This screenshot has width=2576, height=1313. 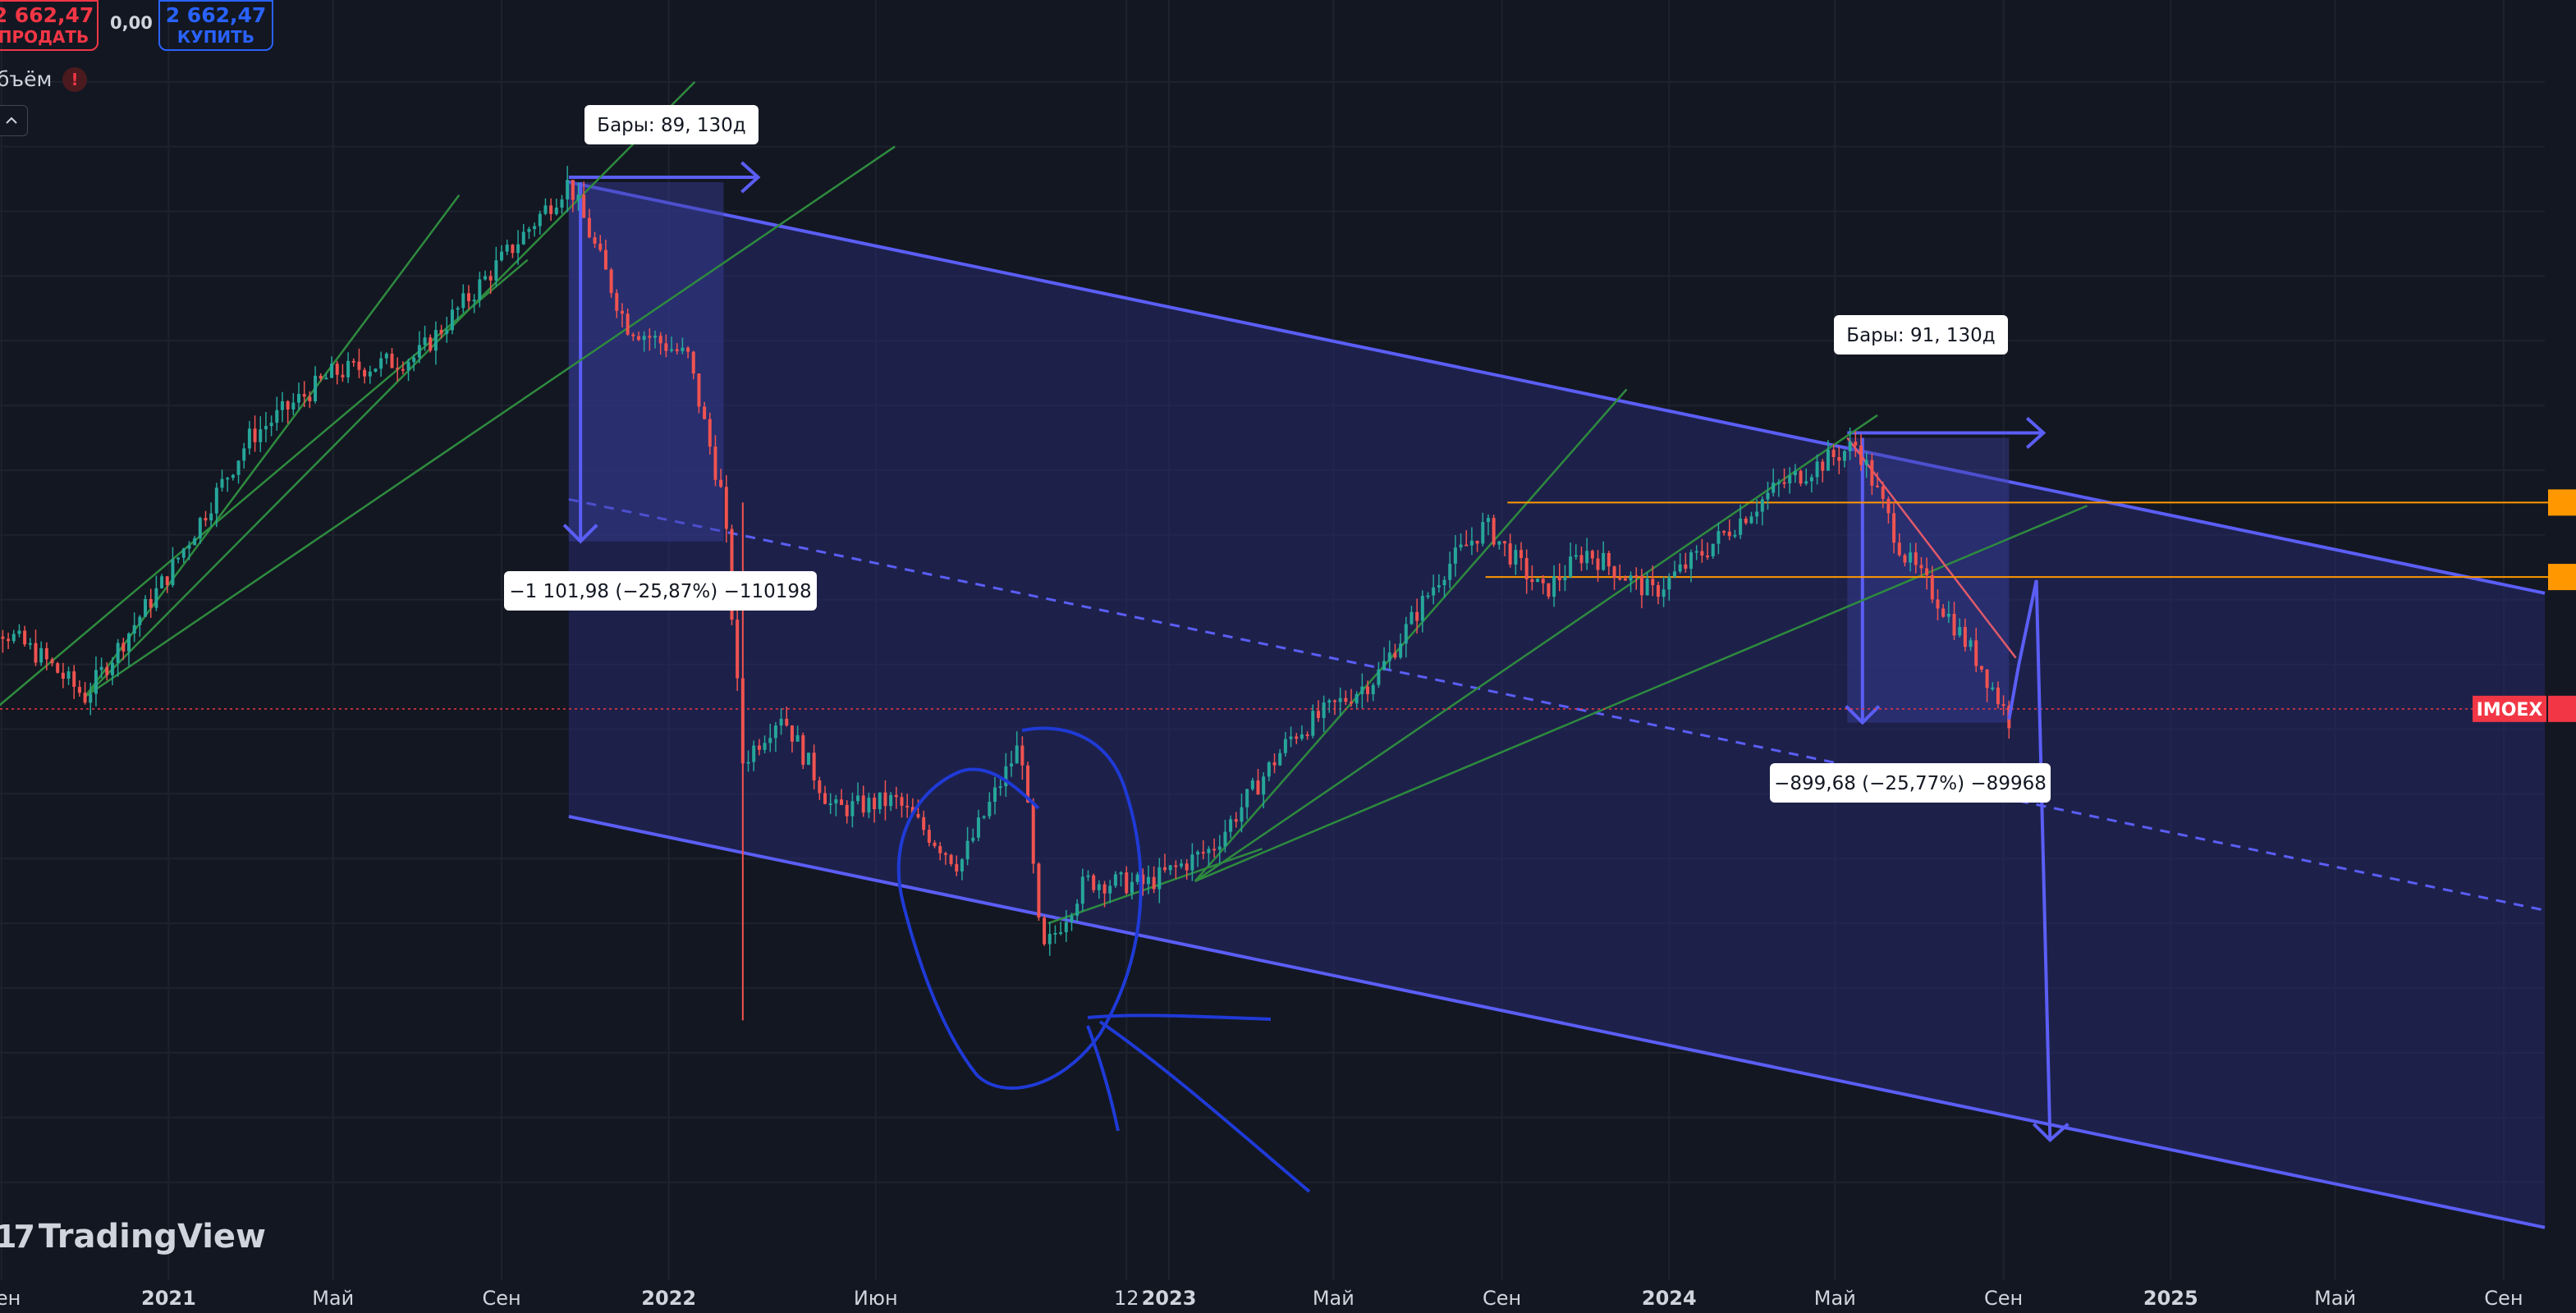 I want to click on warning-icon: !, so click(x=75, y=79).